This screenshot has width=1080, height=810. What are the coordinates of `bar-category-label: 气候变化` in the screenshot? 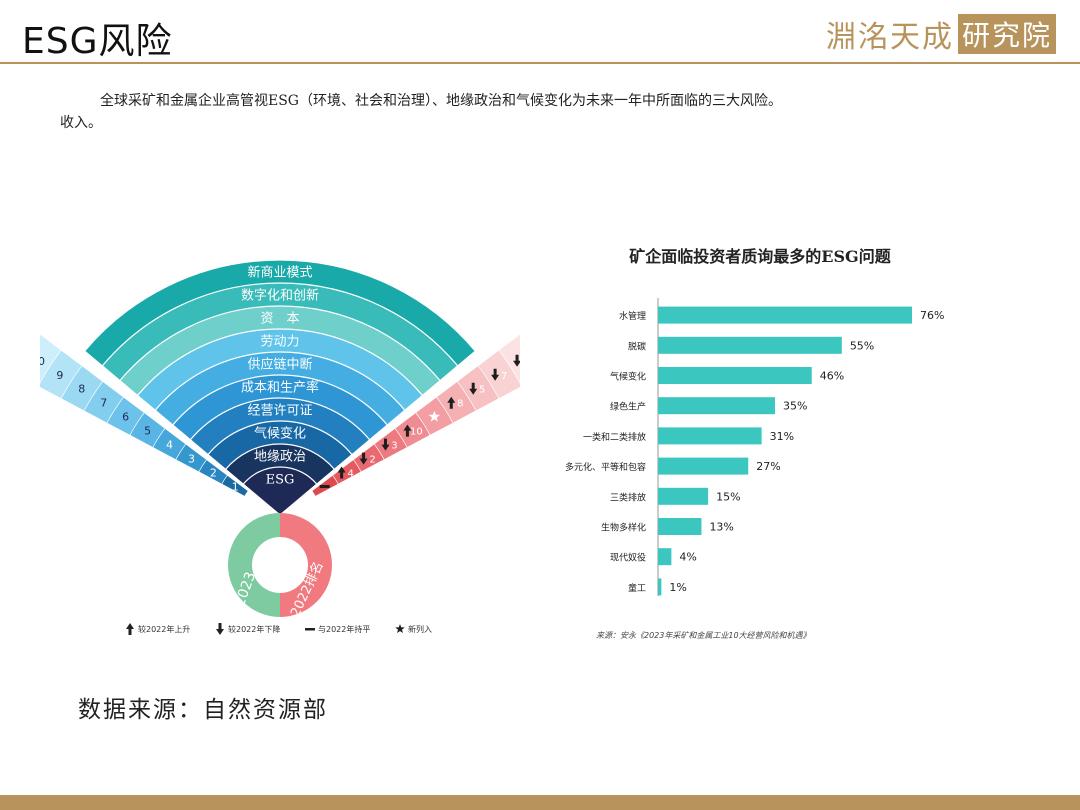 It's located at (628, 377).